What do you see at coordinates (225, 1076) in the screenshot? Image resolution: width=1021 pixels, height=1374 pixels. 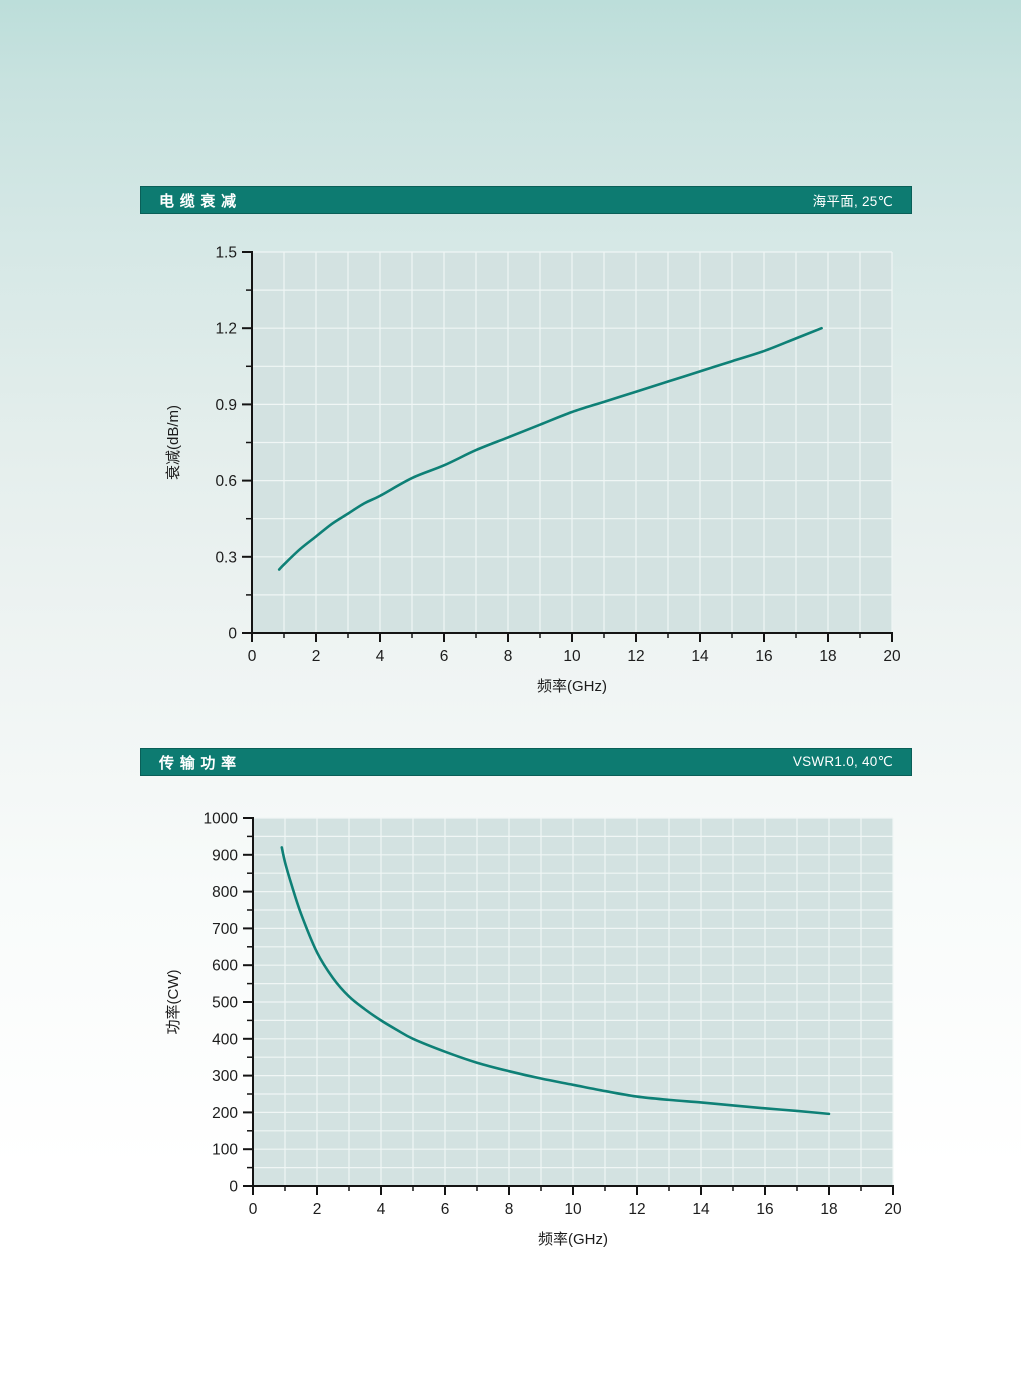 I see `svg-text: 300` at bounding box center [225, 1076].